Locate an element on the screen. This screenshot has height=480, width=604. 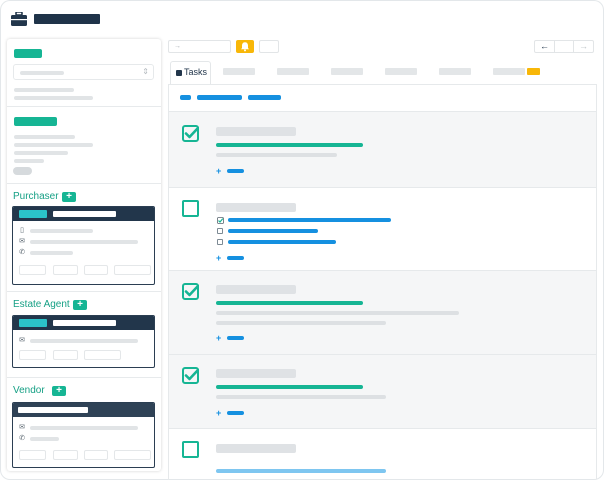
group-label-purchaser: Purchaser is located at coordinates (36, 196).